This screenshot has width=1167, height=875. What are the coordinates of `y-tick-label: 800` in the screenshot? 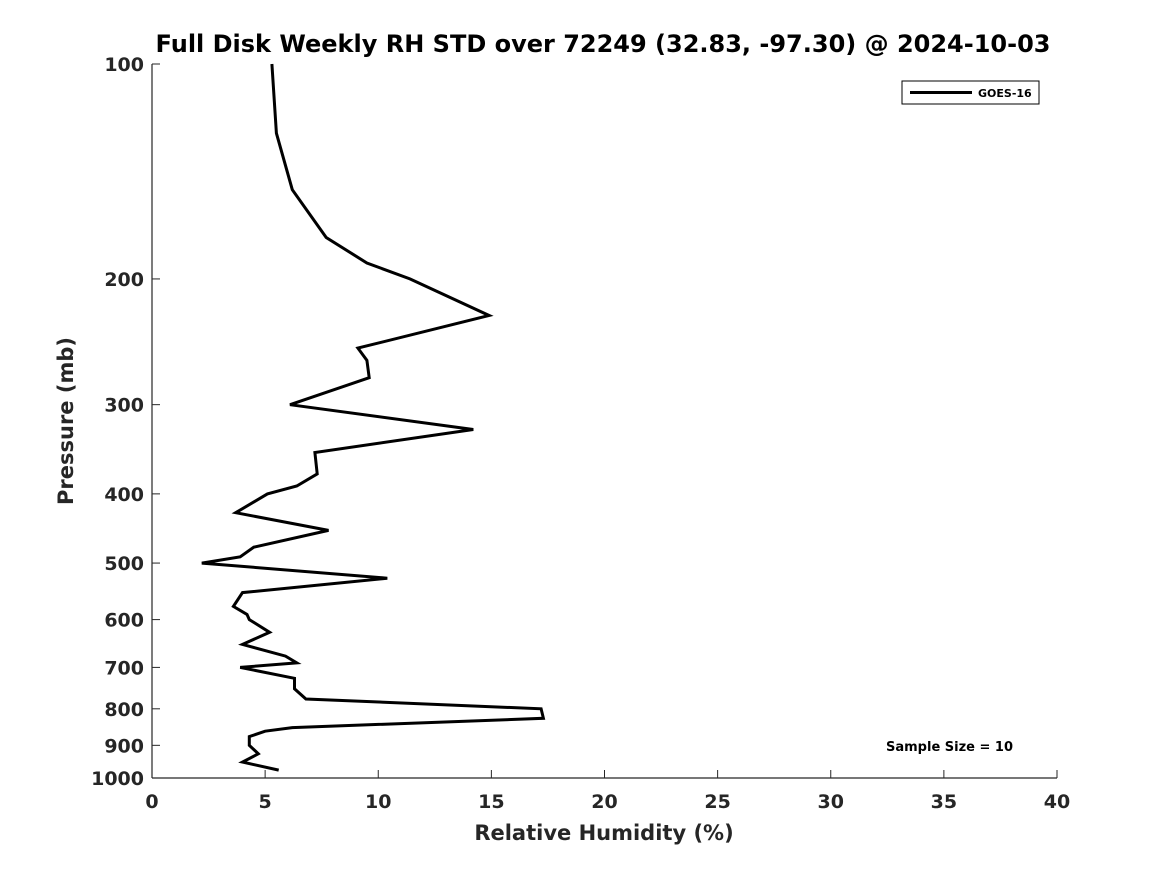 It's located at (124, 710).